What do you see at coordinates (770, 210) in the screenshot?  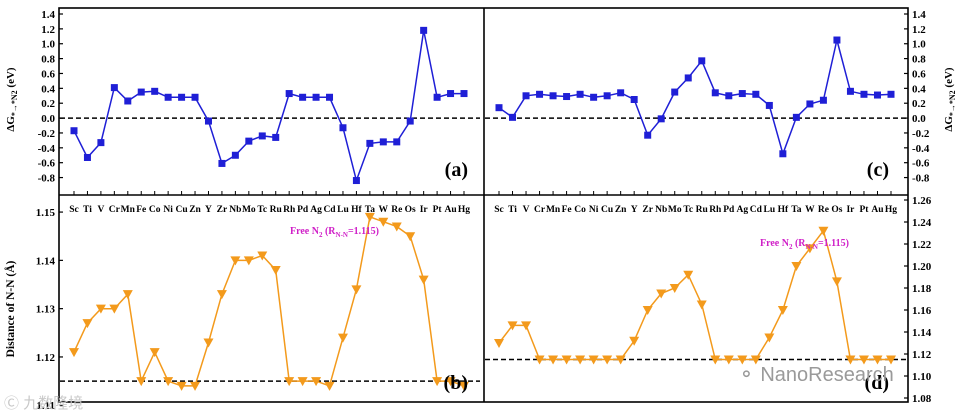 I see `x-tick-label: Lu` at bounding box center [770, 210].